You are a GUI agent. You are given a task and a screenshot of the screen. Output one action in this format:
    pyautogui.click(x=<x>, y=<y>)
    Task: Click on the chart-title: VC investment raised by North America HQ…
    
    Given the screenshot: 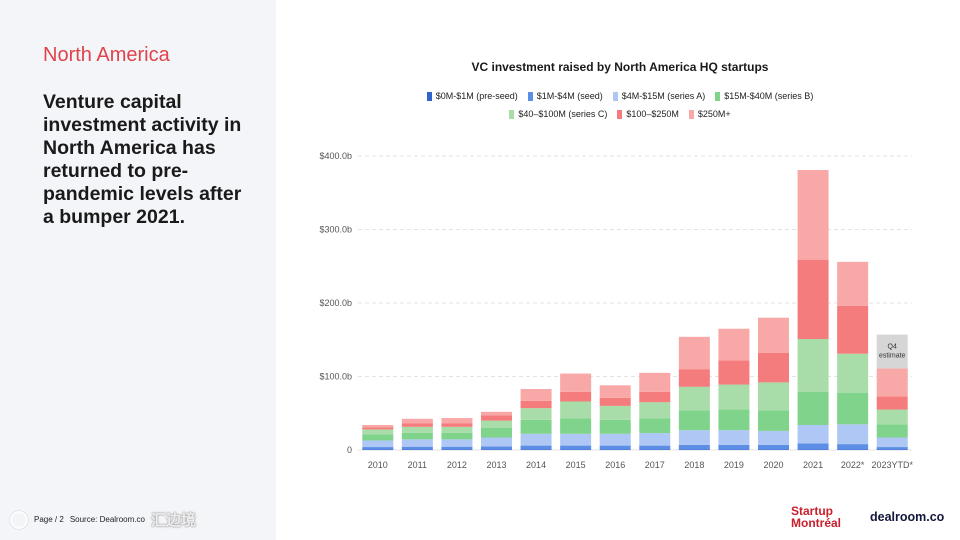 What is the action you would take?
    pyautogui.click(x=620, y=67)
    